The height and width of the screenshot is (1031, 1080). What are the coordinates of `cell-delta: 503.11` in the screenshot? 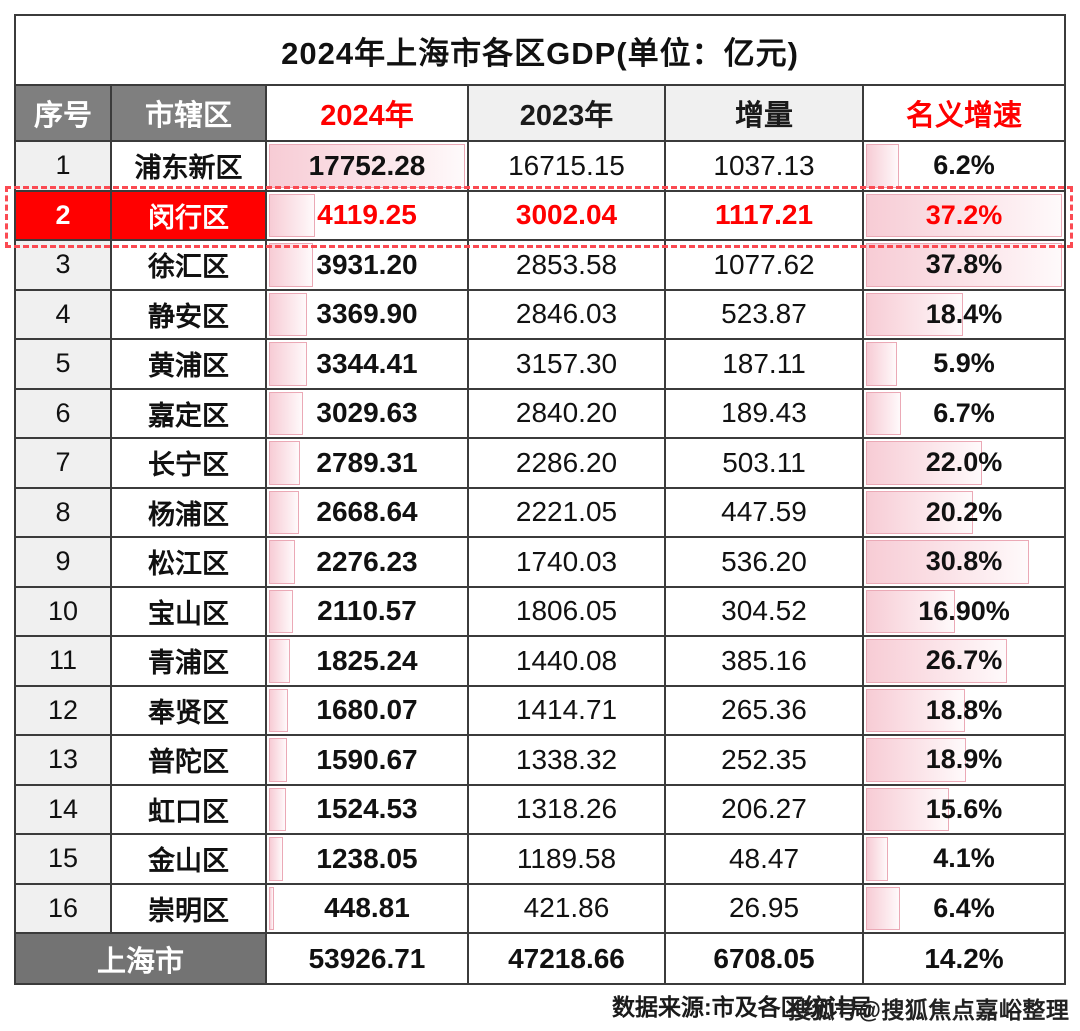 It's located at (764, 463).